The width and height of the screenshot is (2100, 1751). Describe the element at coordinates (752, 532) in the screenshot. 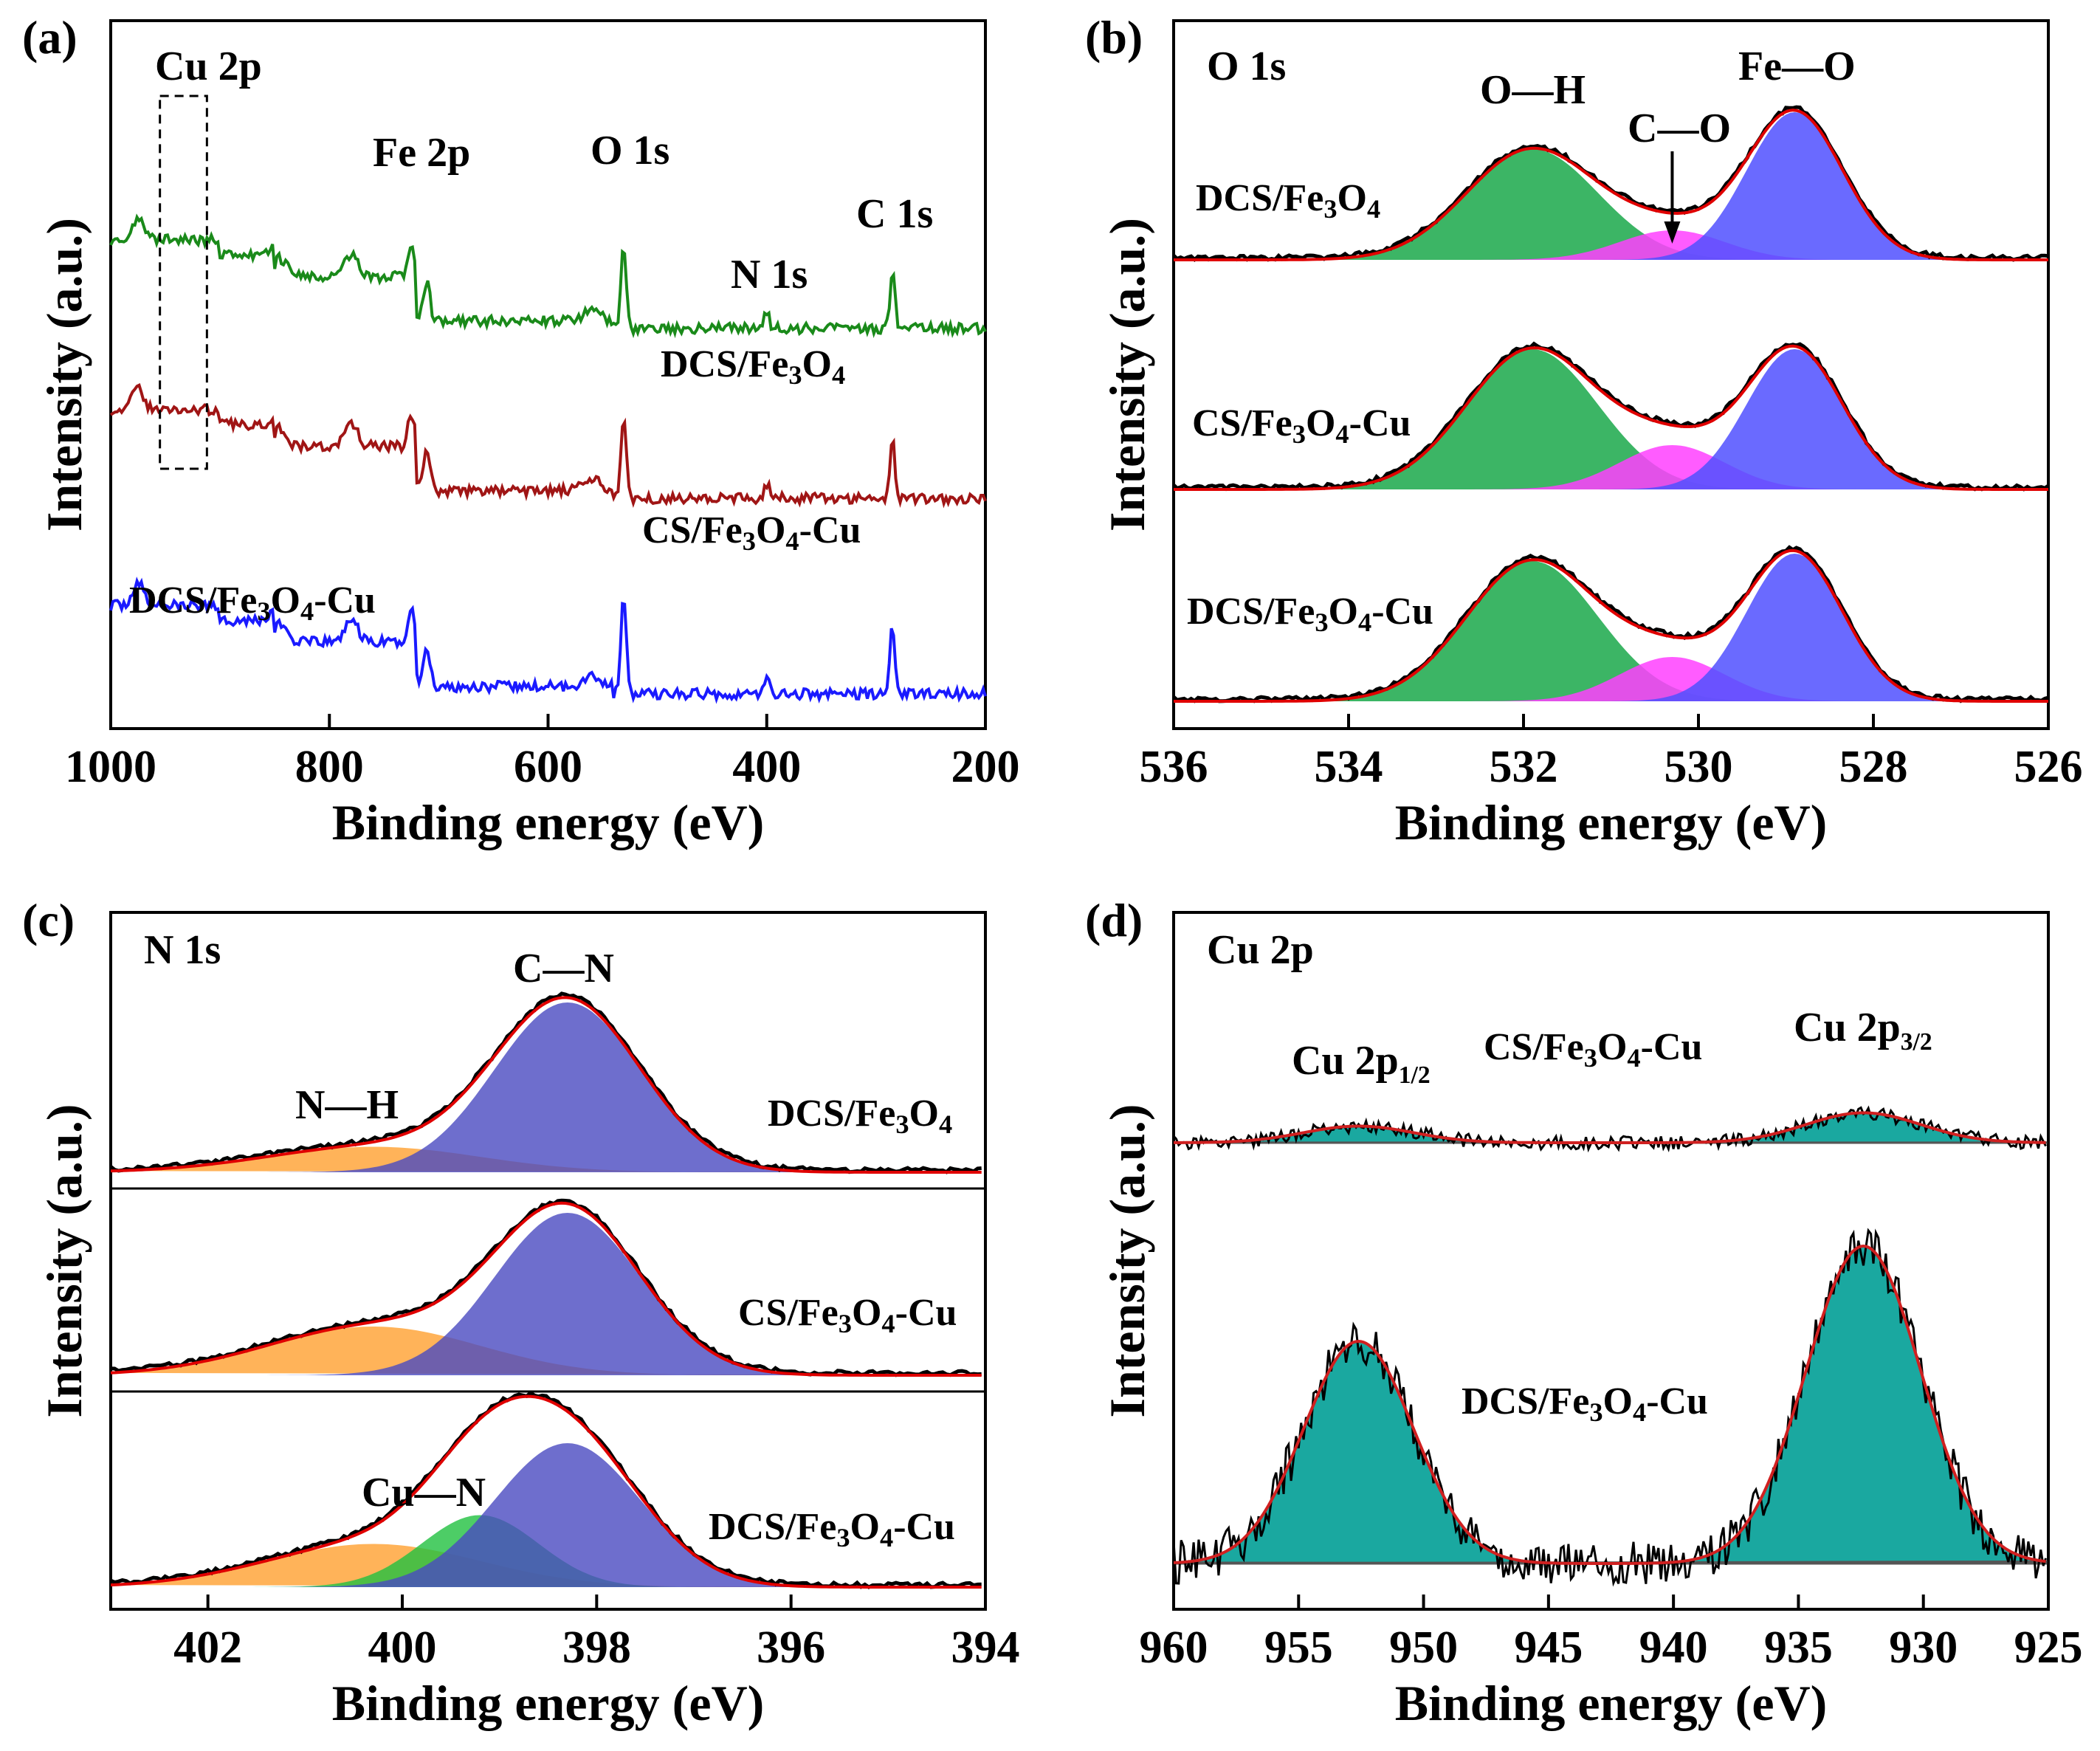

I see `a-legend-cs-fe3o4-cu: CS/Fe3O4-Cu` at that location.